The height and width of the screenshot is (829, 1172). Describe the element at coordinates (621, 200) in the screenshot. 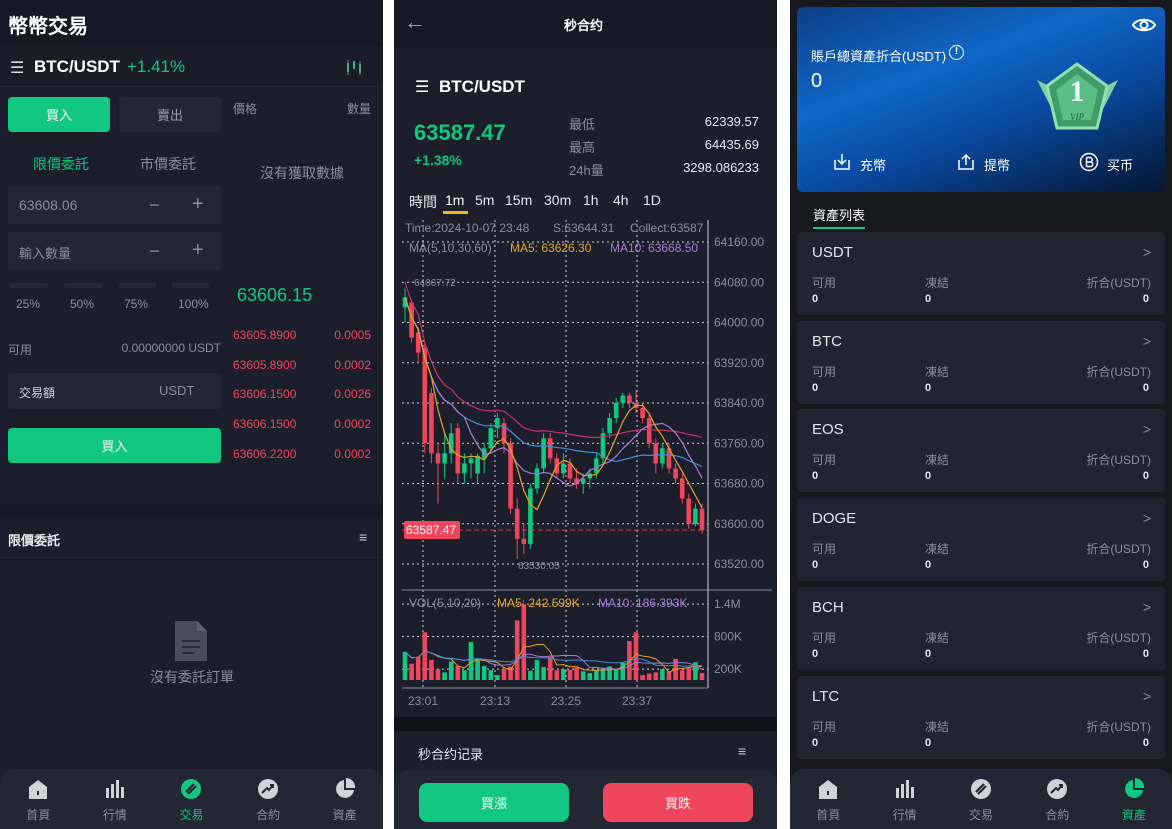

I see `timeframe-4h: 4h` at that location.